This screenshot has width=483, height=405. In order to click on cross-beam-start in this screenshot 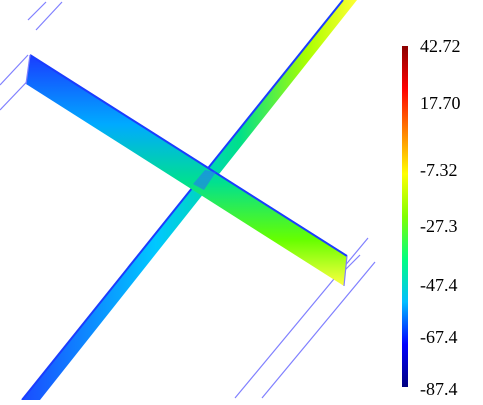, I will do `click(28, 69)`.